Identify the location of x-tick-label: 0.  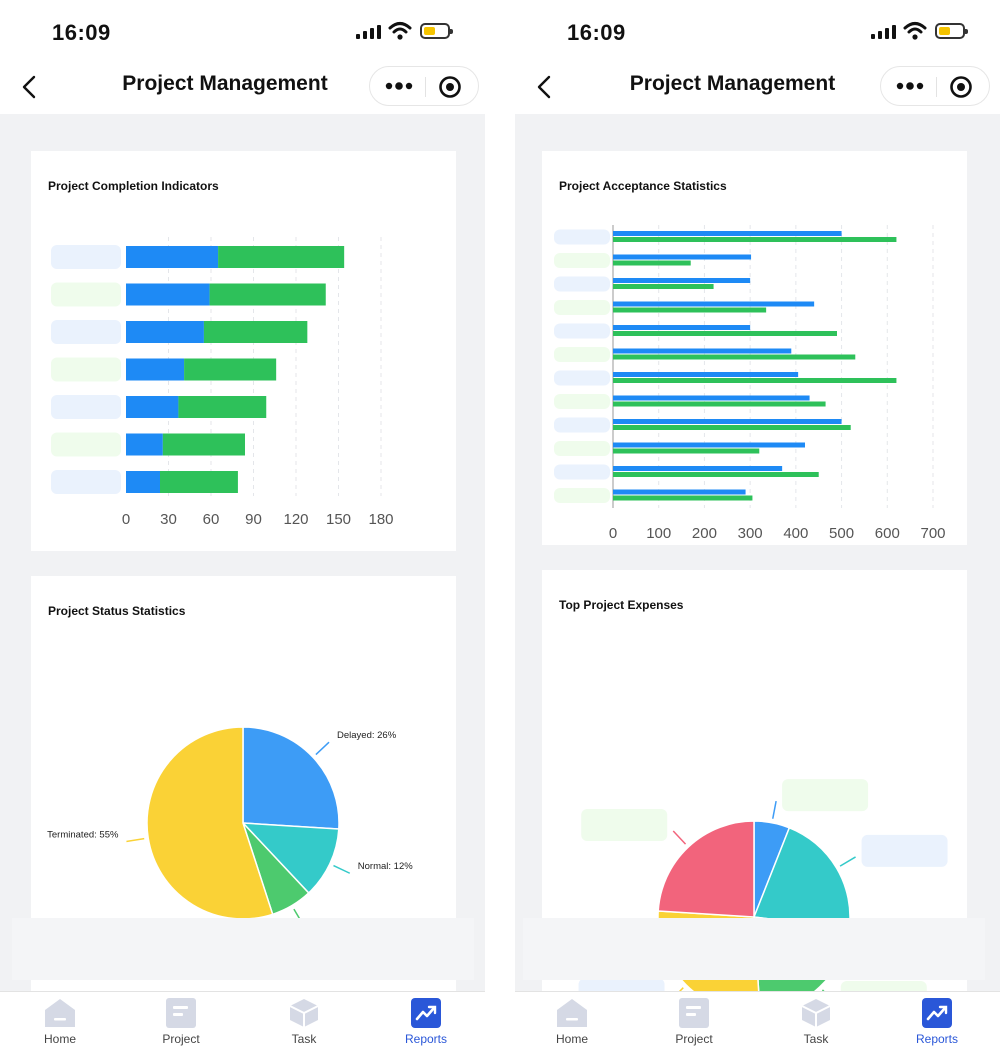
(126, 519).